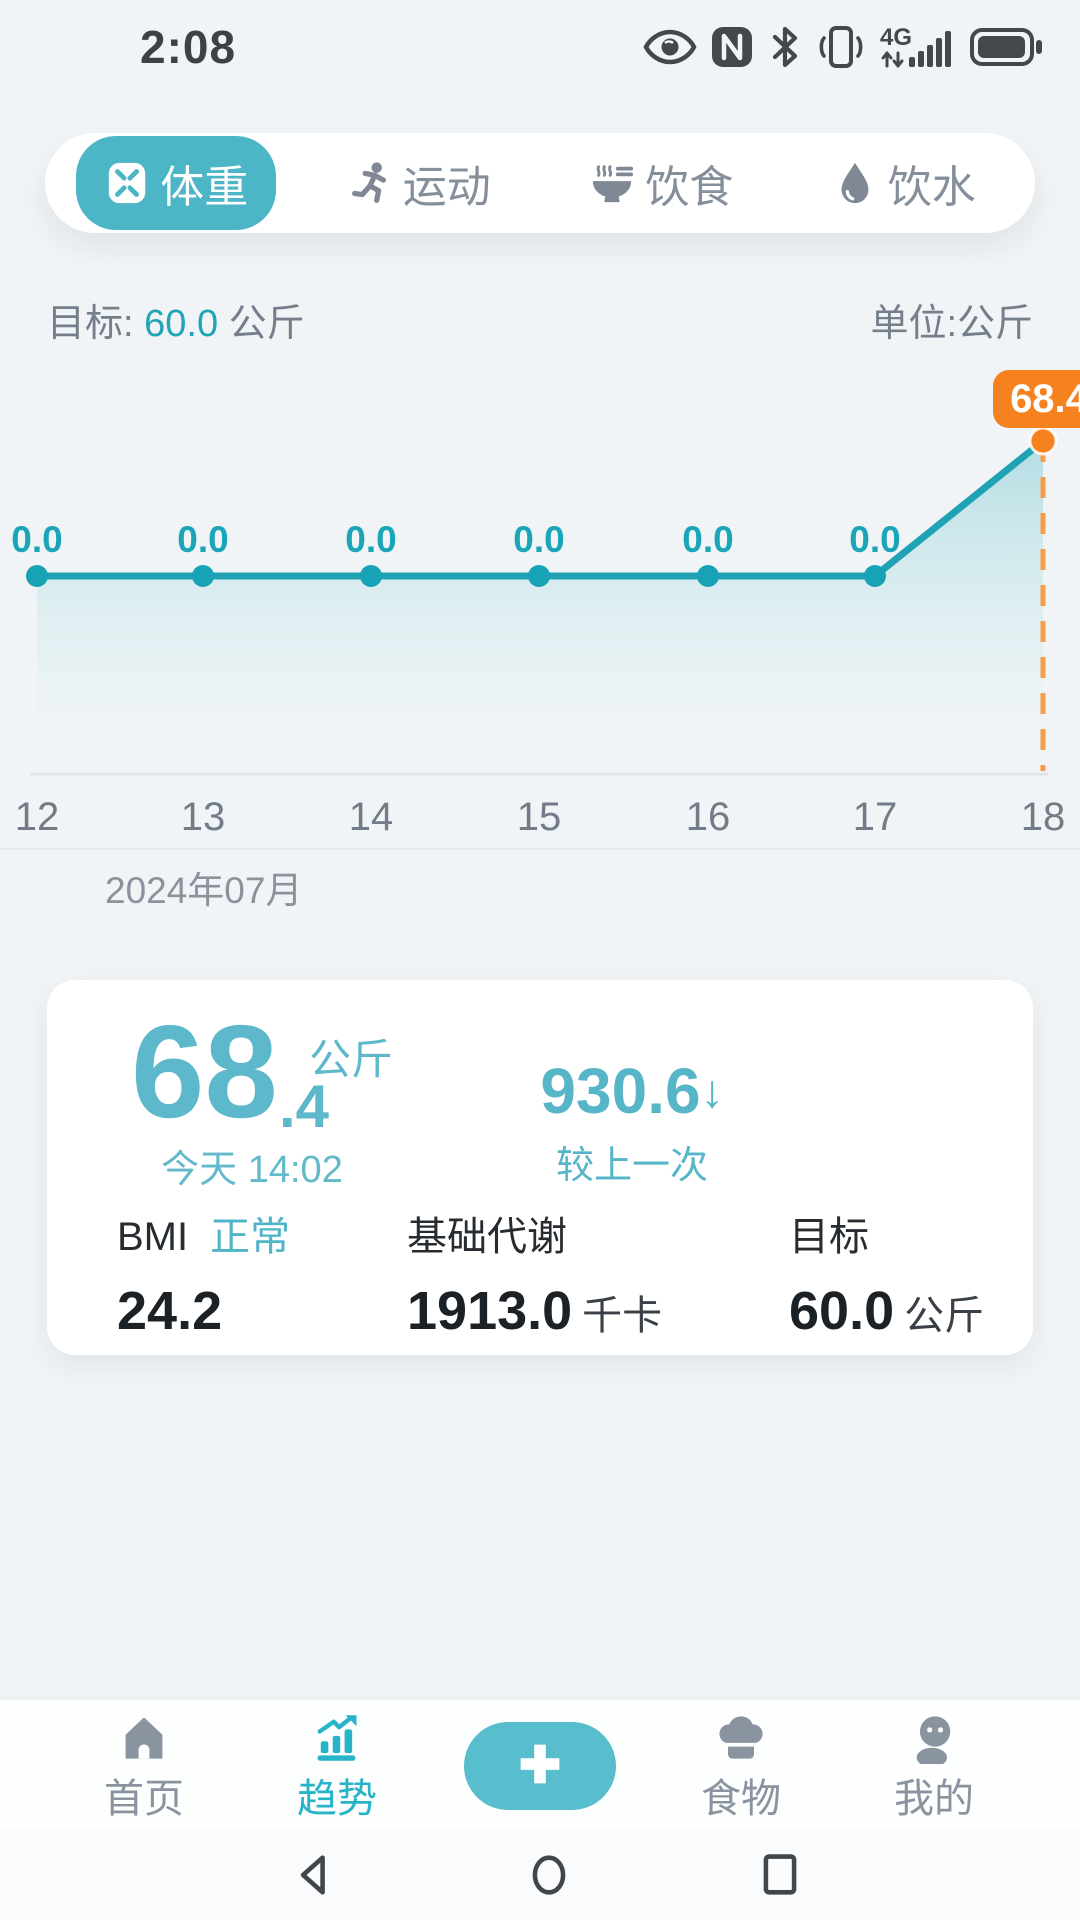  Describe the element at coordinates (855, 183) in the screenshot. I see `water-drop-icon` at that location.